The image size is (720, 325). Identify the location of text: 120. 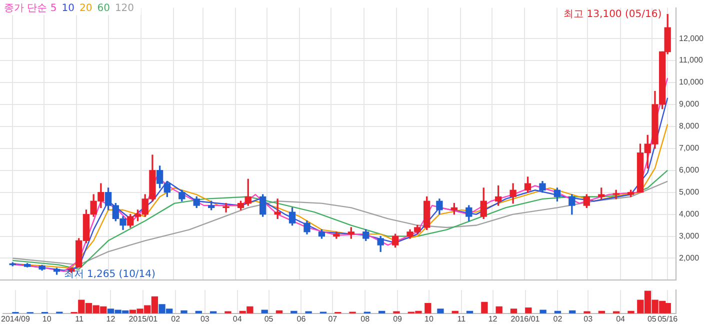
(124, 8).